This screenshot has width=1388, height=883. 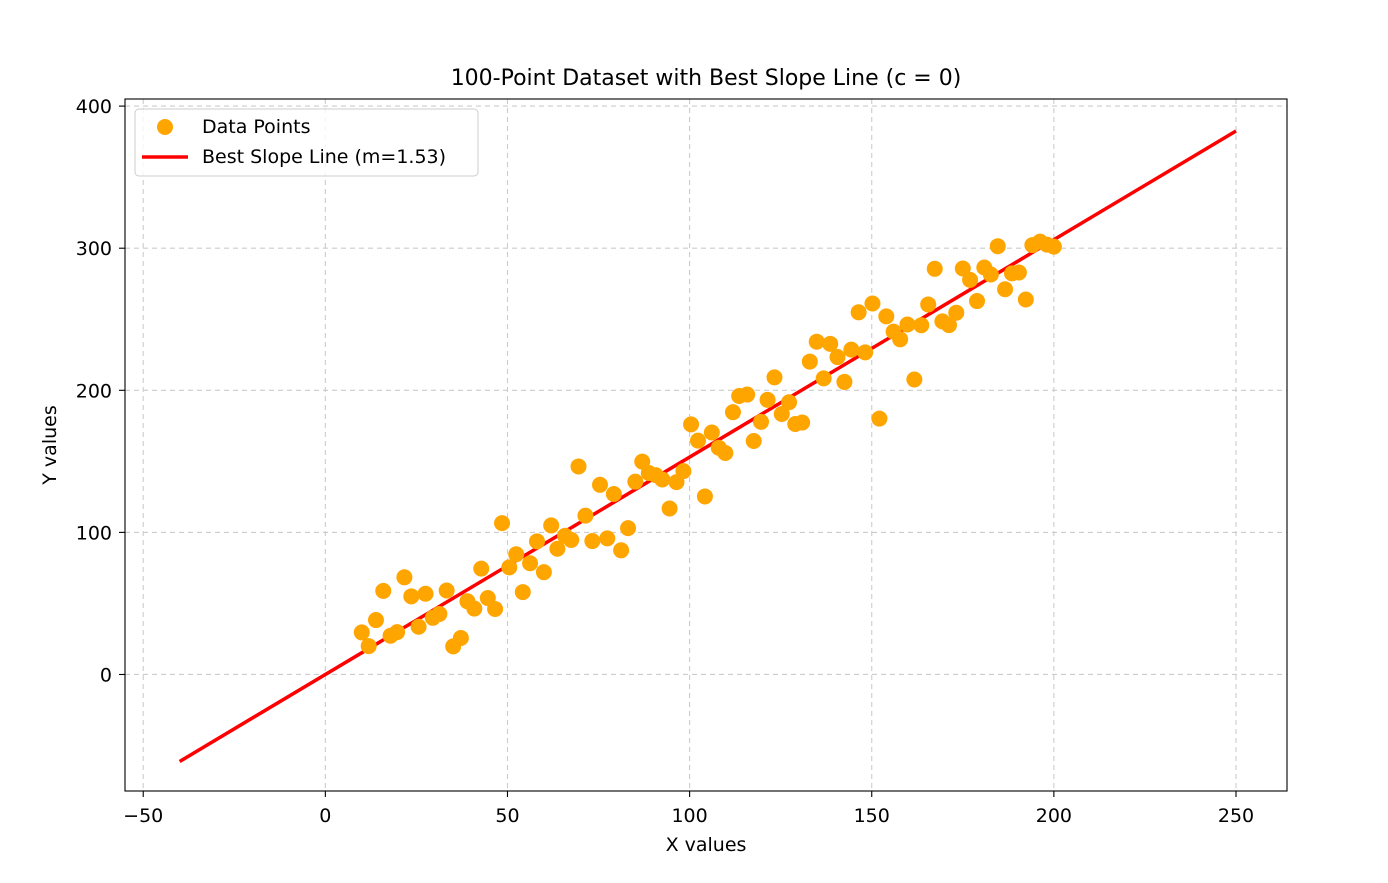 I want to click on y-tick-label: 200, so click(x=94, y=391).